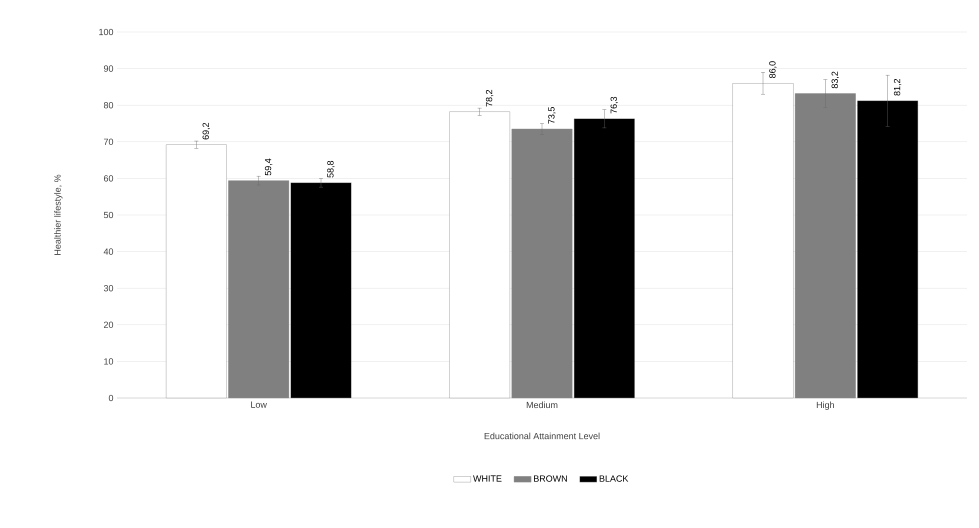 This screenshot has height=528, width=979. Describe the element at coordinates (614, 478) in the screenshot. I see `legend-label: BLACK` at that location.